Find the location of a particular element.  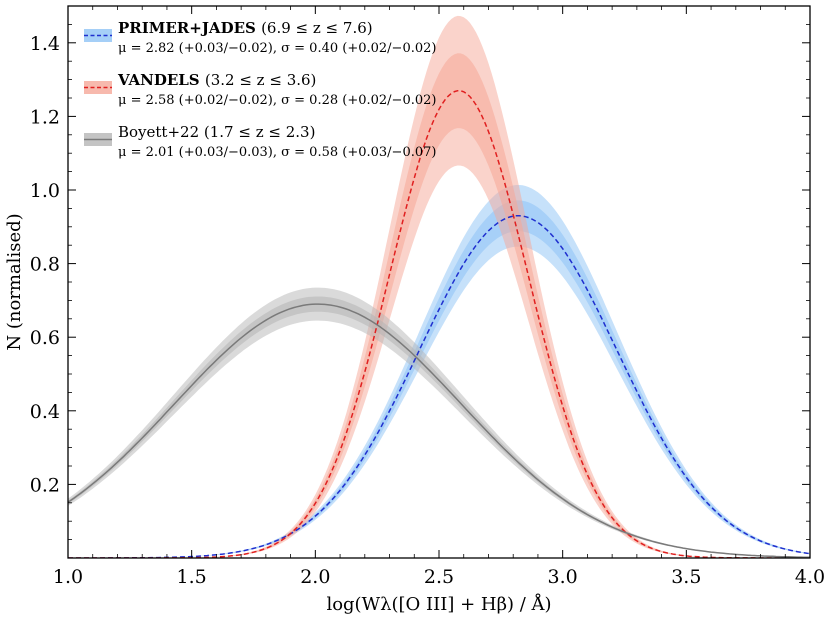

legend-series-name: PRIMER+JADES is located at coordinates (189, 28).